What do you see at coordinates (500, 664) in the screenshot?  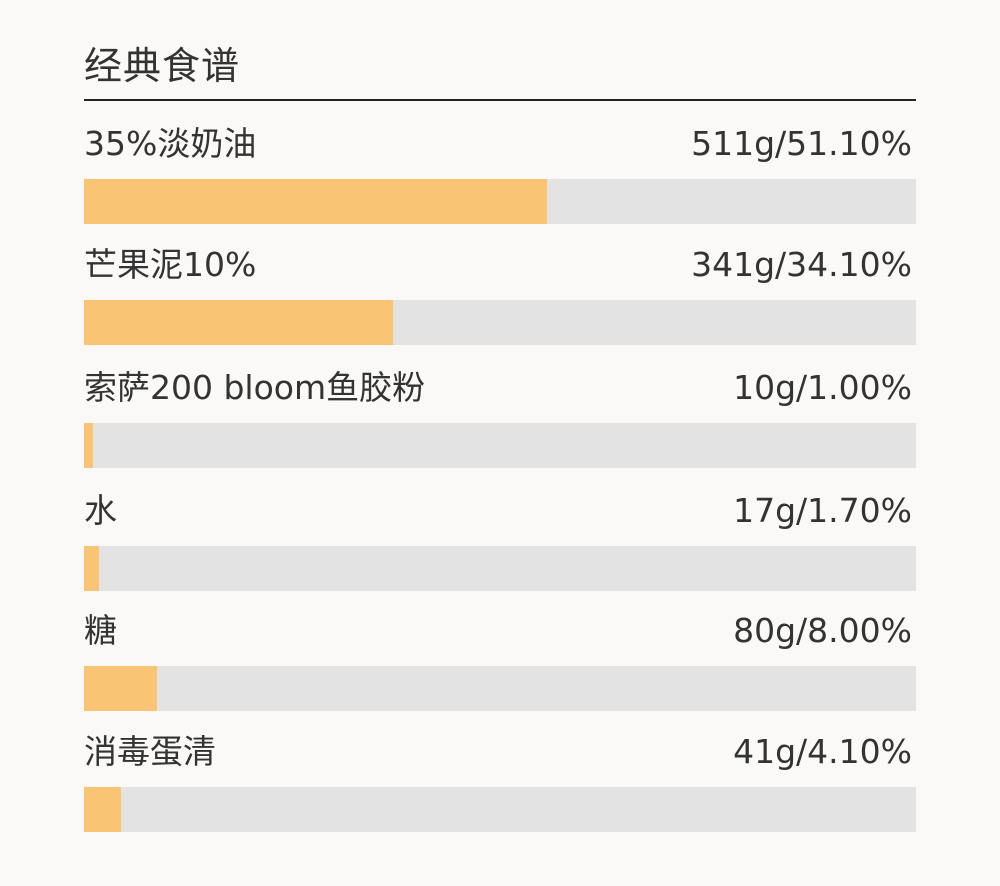 I see `ingredient-row: 糖 80g/8.00%` at bounding box center [500, 664].